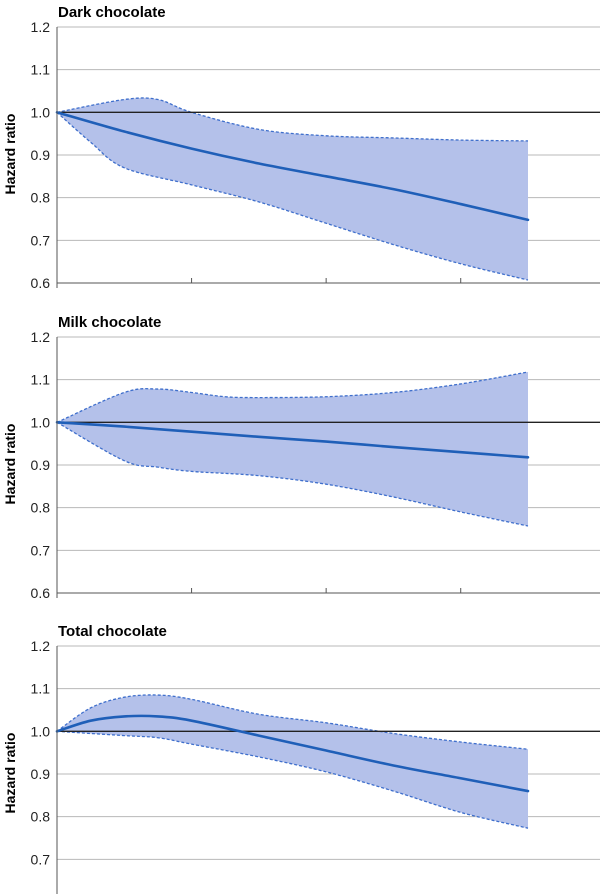 This screenshot has height=894, width=600. I want to click on panel-title: Total chocolate, so click(112, 631).